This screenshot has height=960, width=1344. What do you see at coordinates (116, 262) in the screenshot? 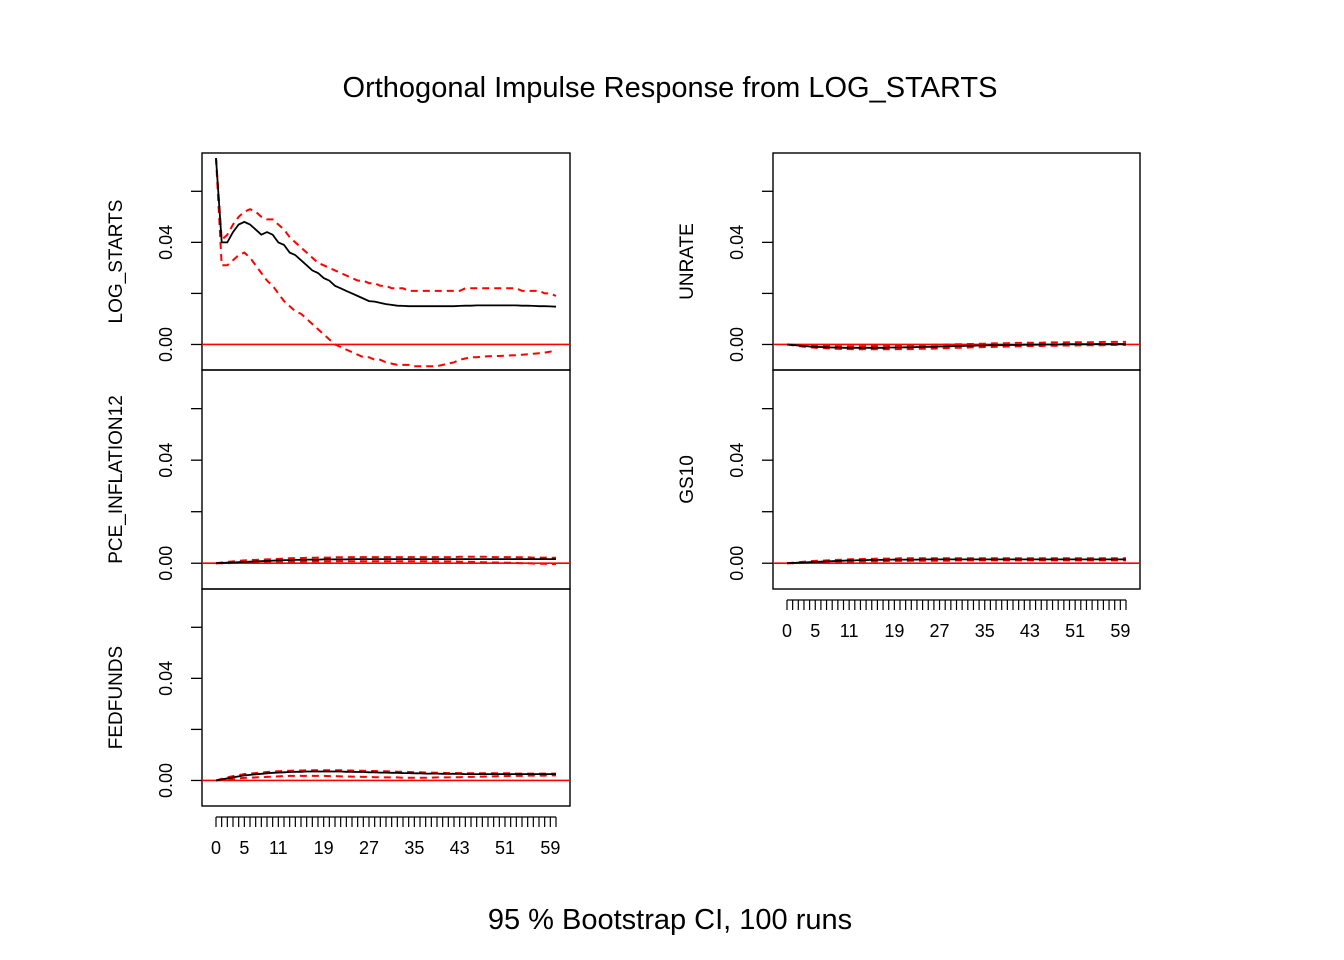
I see `panel-ylabel: LOG_STARTS` at bounding box center [116, 262].